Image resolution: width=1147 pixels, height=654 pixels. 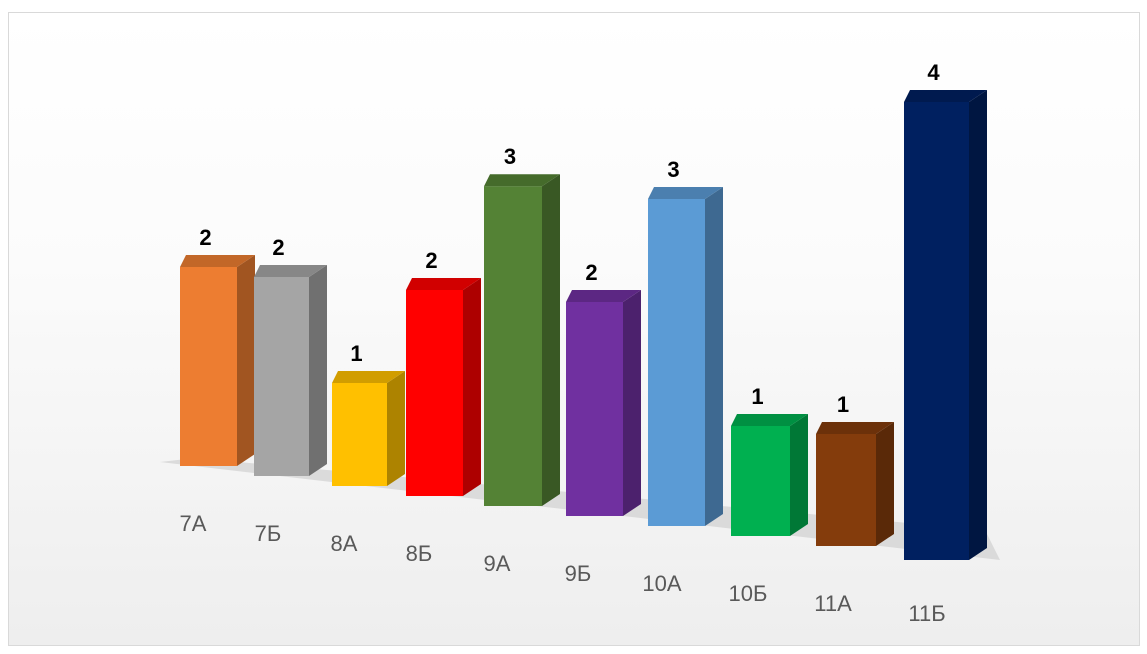 I want to click on category-label: 10А, so click(x=661, y=583).